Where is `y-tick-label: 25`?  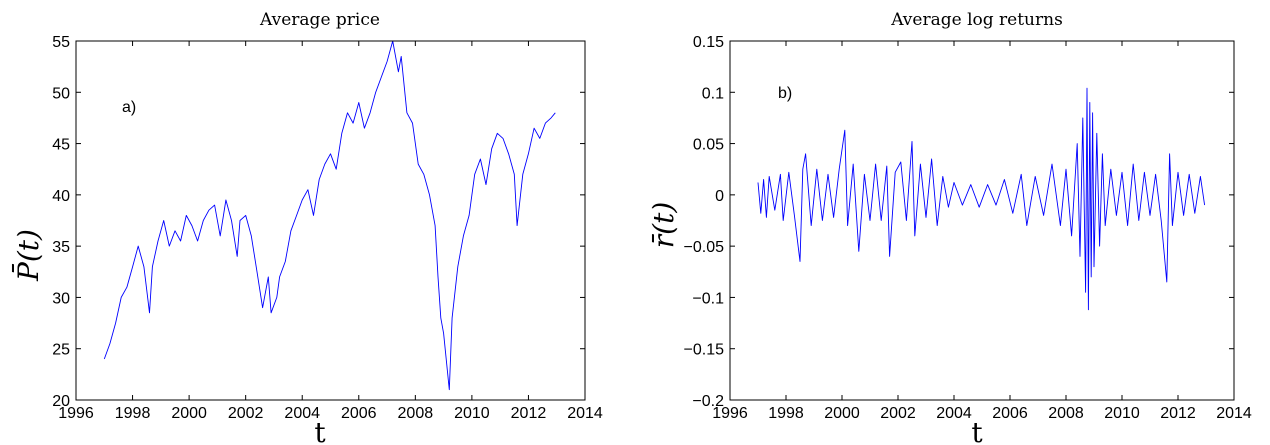
y-tick-label: 25 is located at coordinates (61, 350).